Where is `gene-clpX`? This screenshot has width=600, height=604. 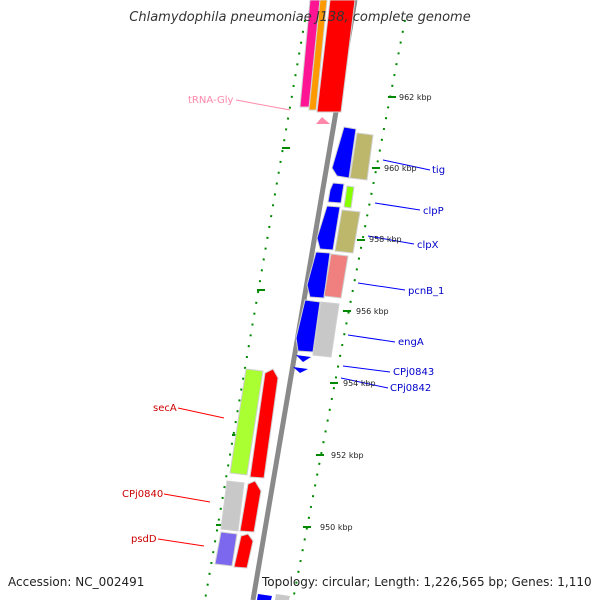
gene-clpX is located at coordinates (347, 231).